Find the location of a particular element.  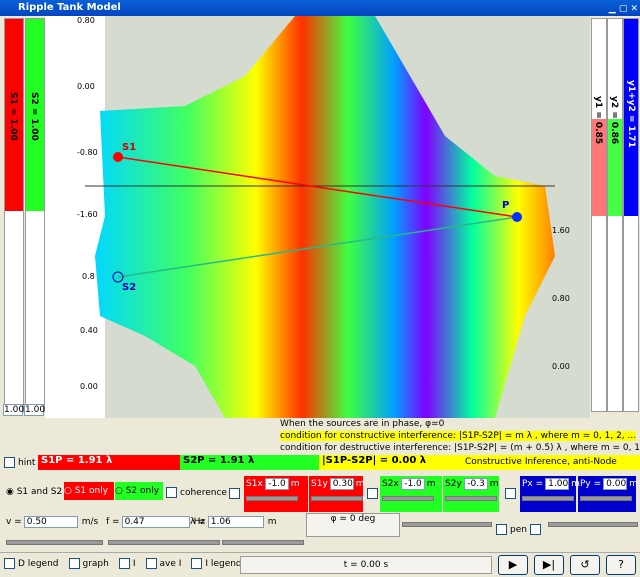

slider-label: y1+y2 = 1.71 is located at coordinates (631, 114).